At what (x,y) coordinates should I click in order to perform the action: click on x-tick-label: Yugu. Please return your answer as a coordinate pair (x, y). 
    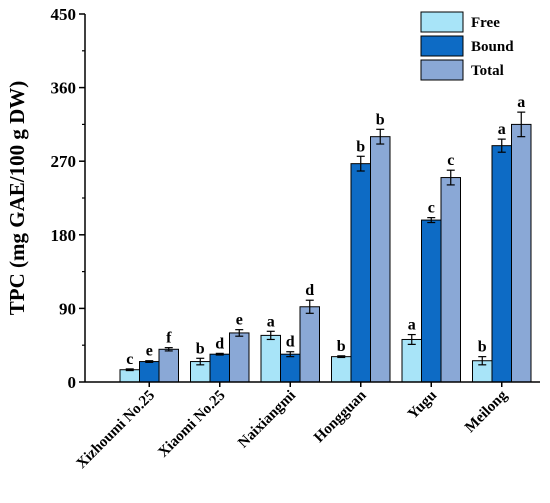
    Looking at the image, I should click on (422, 405).